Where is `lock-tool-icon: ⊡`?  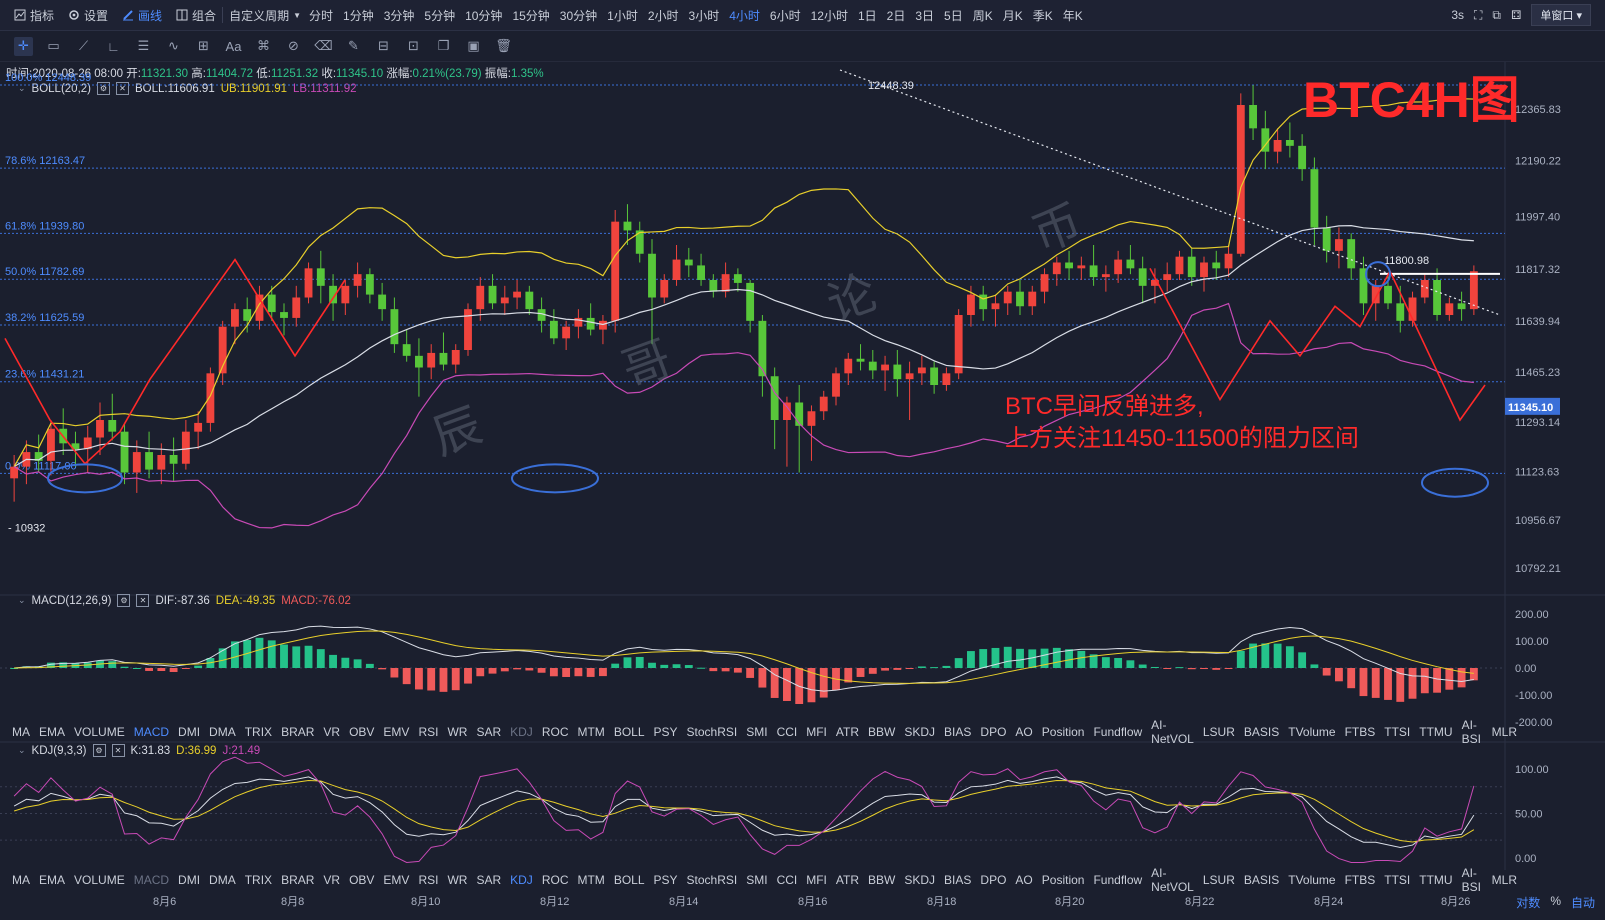
lock-tool-icon: ⊡ is located at coordinates (413, 45).